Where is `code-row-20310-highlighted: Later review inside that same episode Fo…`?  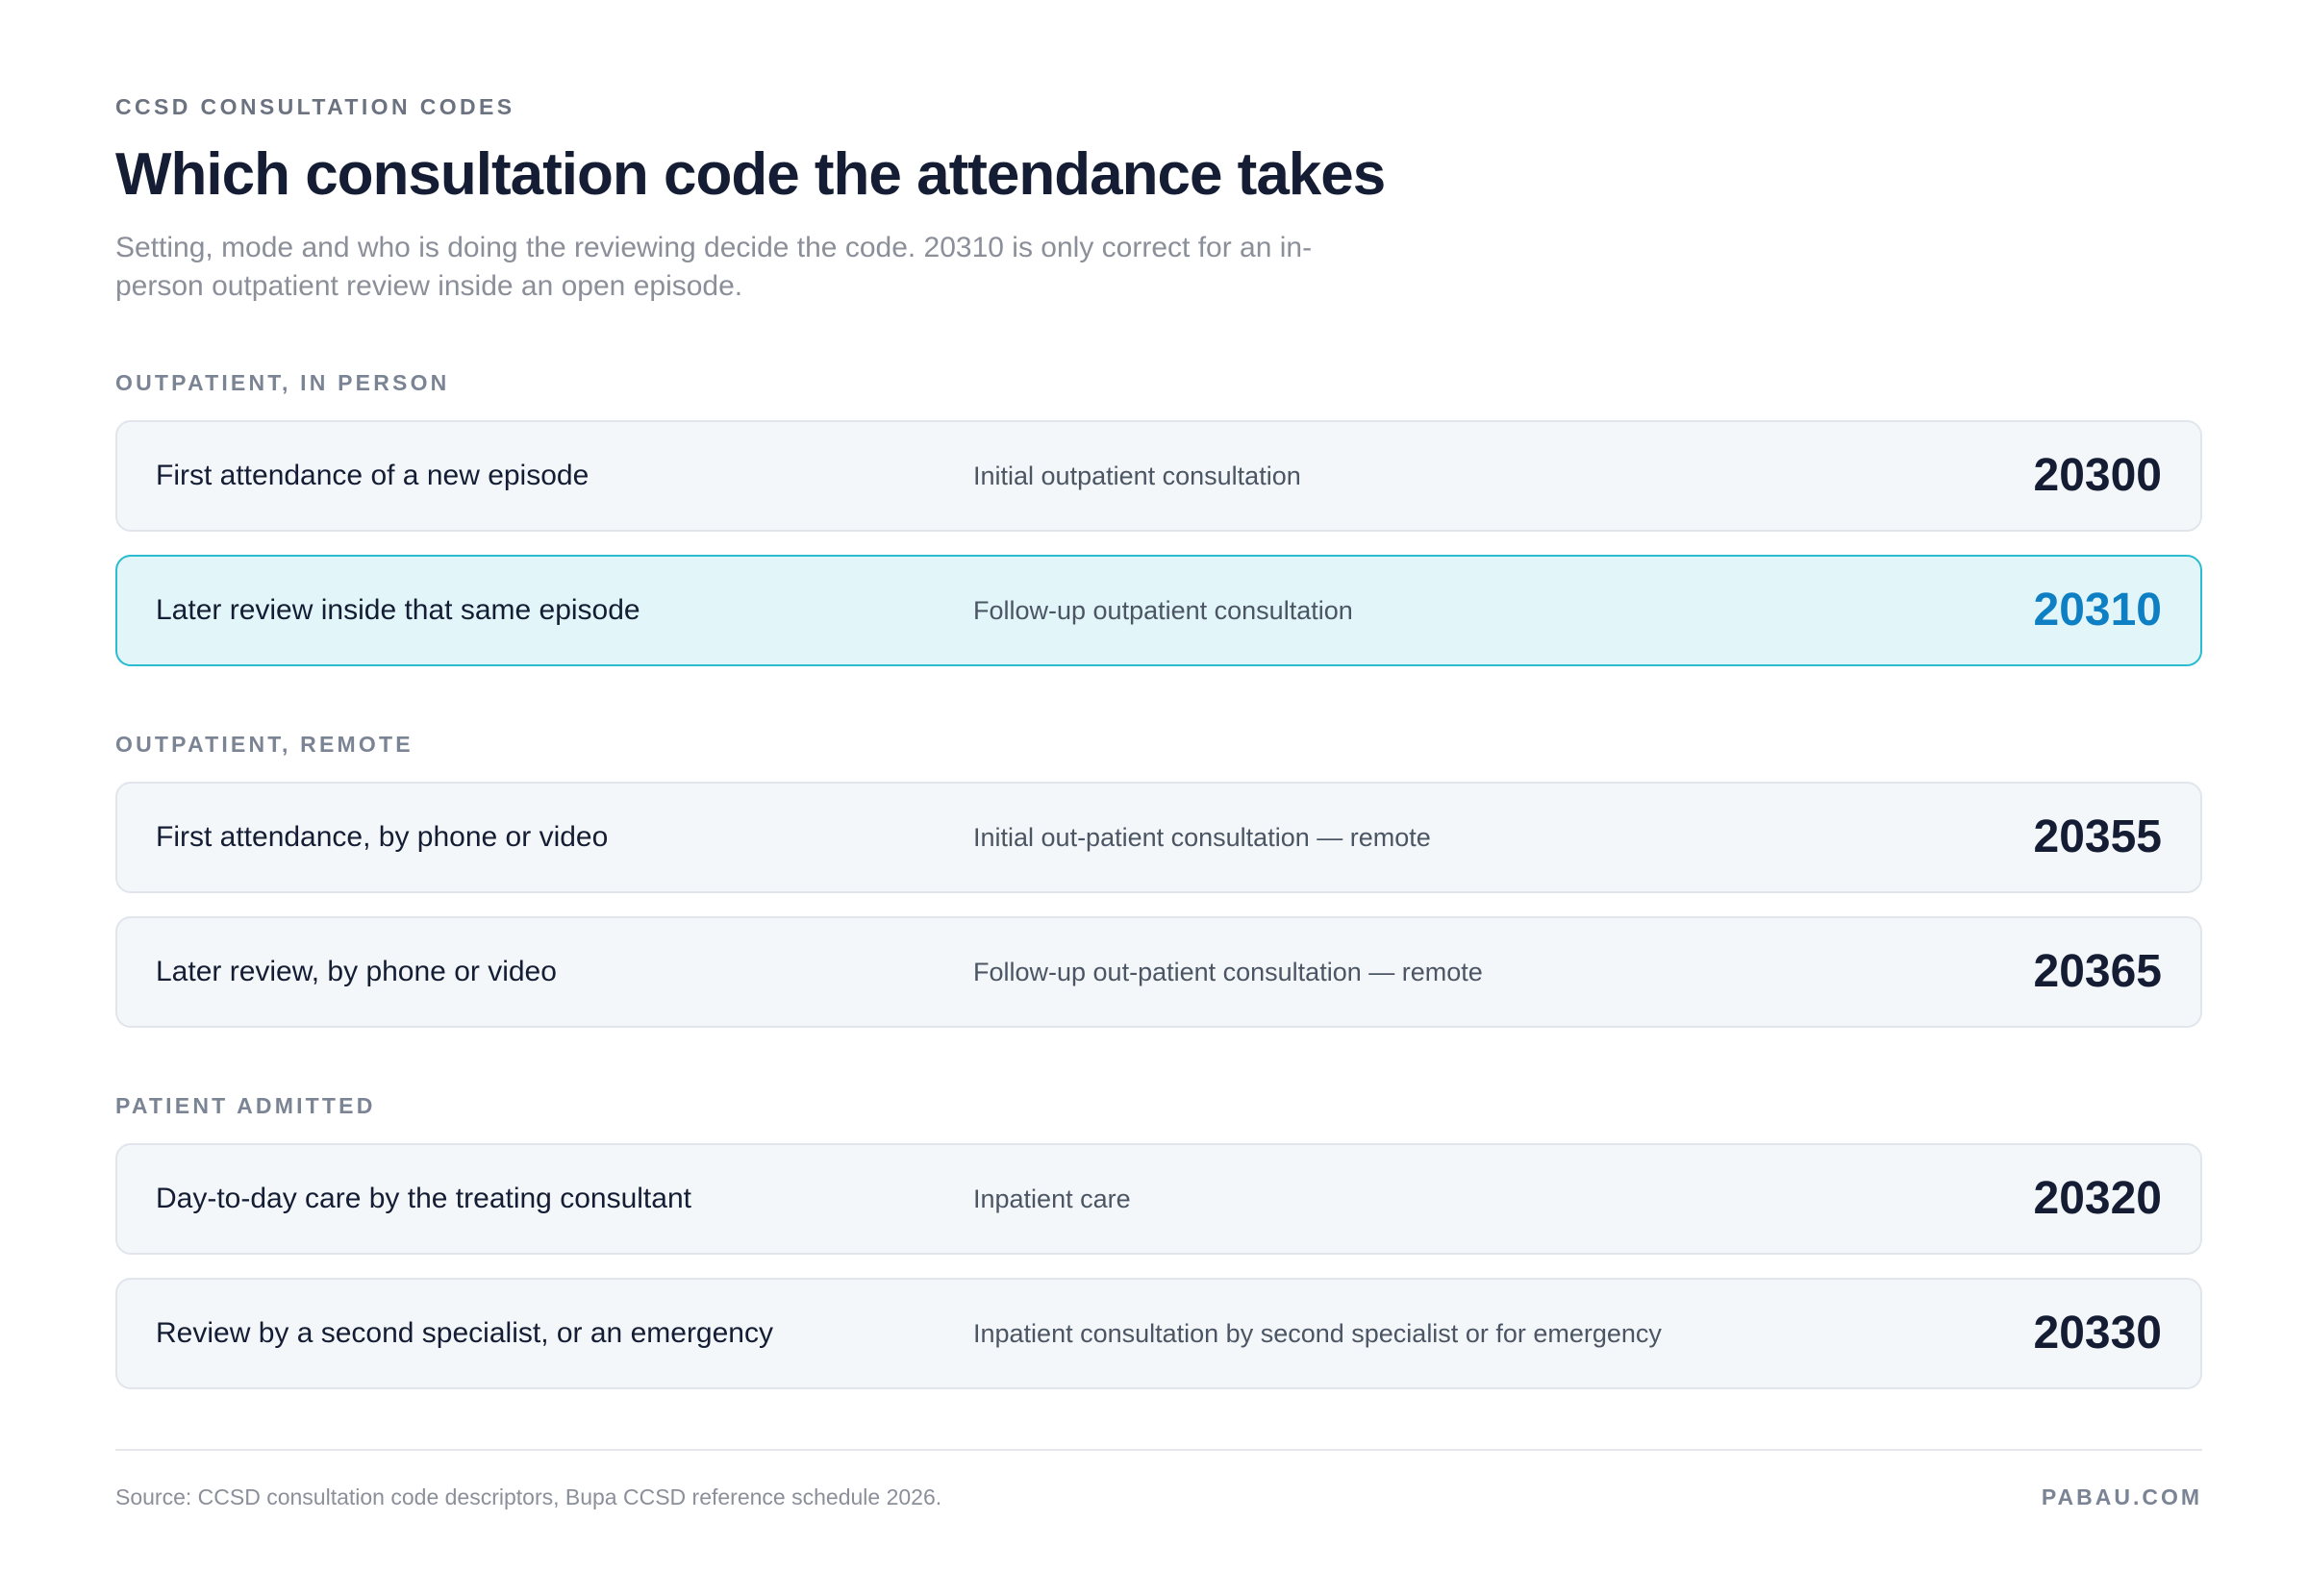 code-row-20310-highlighted: Later review inside that same episode Fo… is located at coordinates (1159, 611).